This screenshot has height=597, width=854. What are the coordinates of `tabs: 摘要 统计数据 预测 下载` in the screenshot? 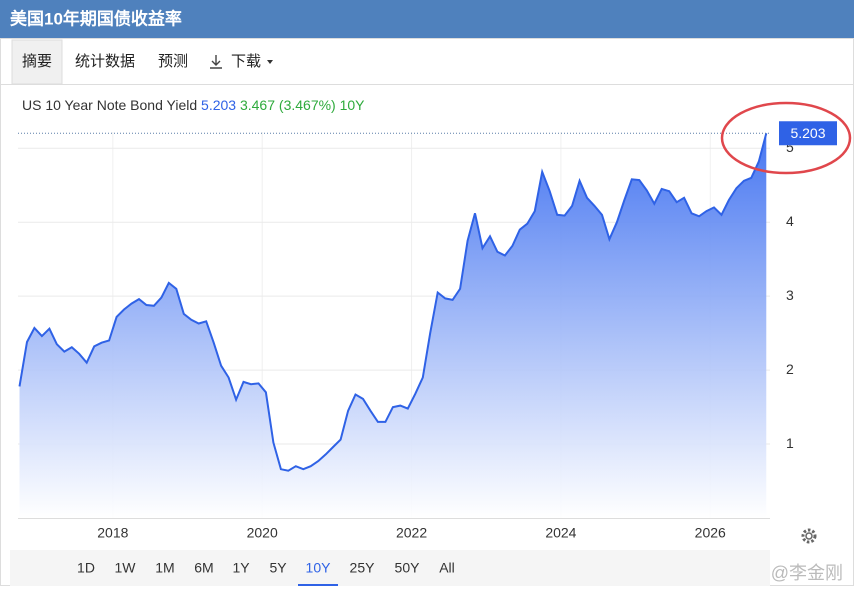 It's located at (142, 62).